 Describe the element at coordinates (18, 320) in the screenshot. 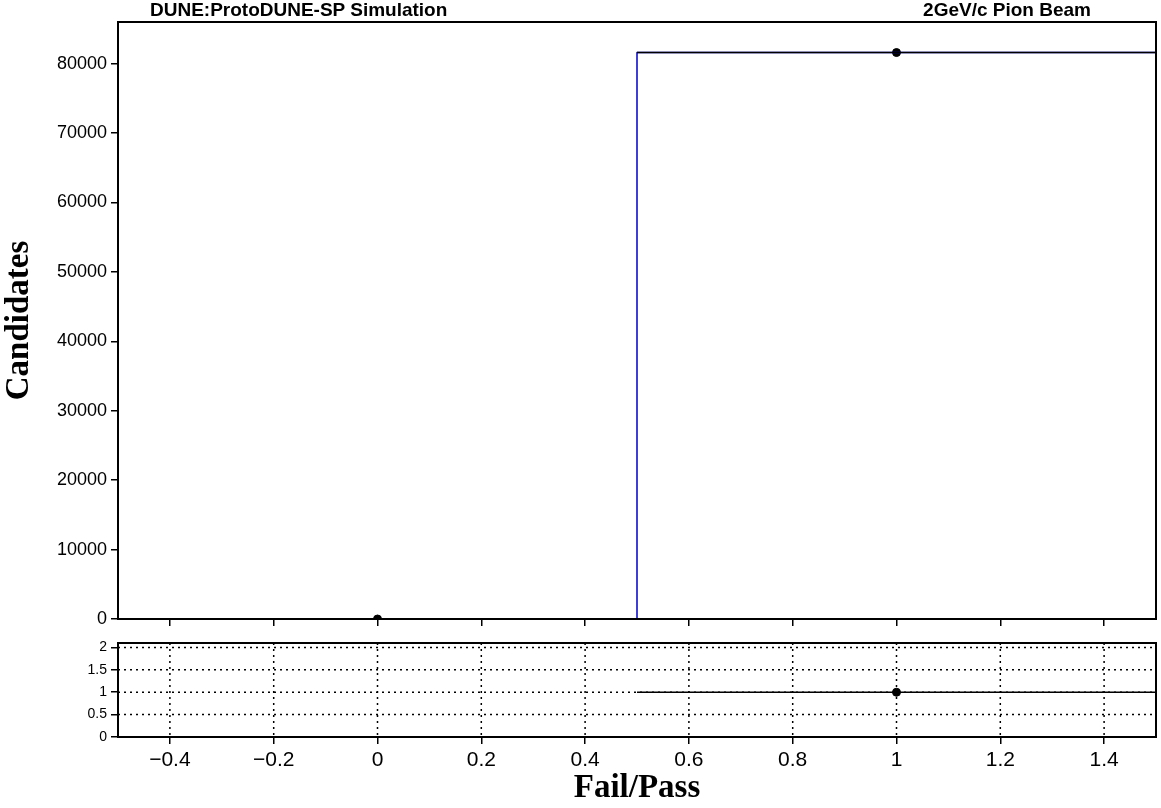

I see `y-axis-title: Candidates` at that location.